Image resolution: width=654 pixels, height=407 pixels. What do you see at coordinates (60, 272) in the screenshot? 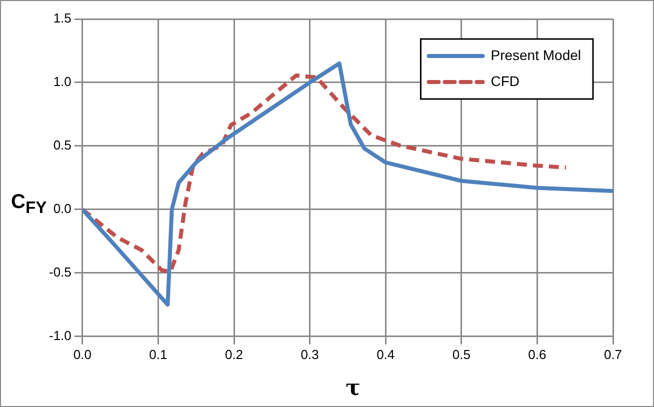
I see `y-tick-label: -0.5` at bounding box center [60, 272].